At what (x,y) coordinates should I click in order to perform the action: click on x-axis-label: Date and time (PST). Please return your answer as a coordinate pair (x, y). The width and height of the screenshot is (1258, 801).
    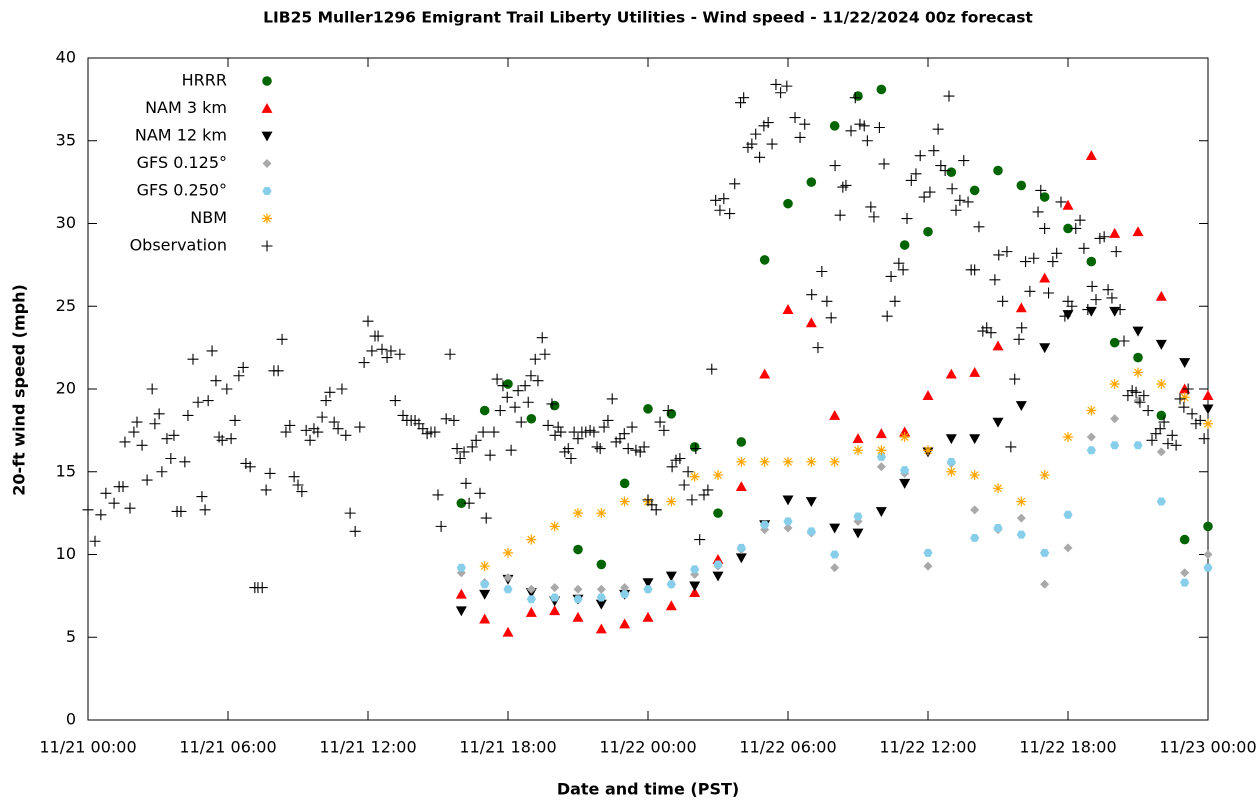
    Looking at the image, I should click on (648, 789).